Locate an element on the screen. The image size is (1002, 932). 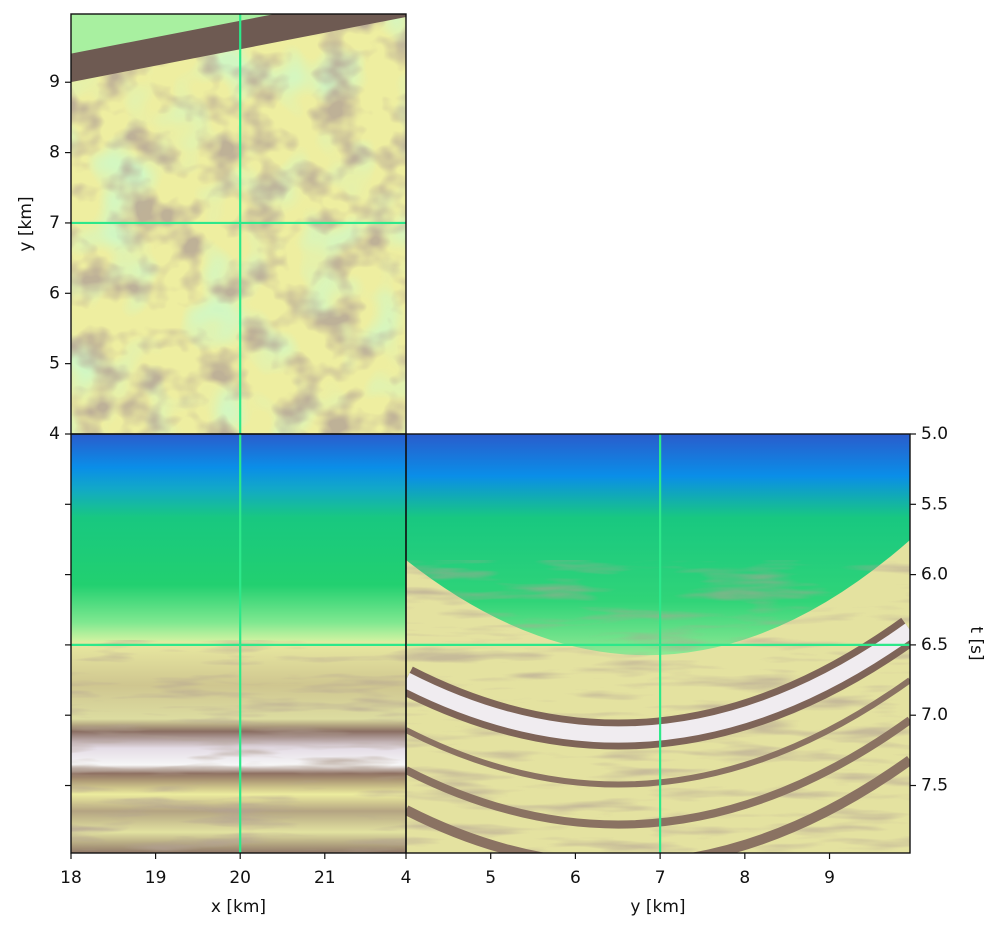
y-tick-label: 7.5 is located at coordinates (934, 786).